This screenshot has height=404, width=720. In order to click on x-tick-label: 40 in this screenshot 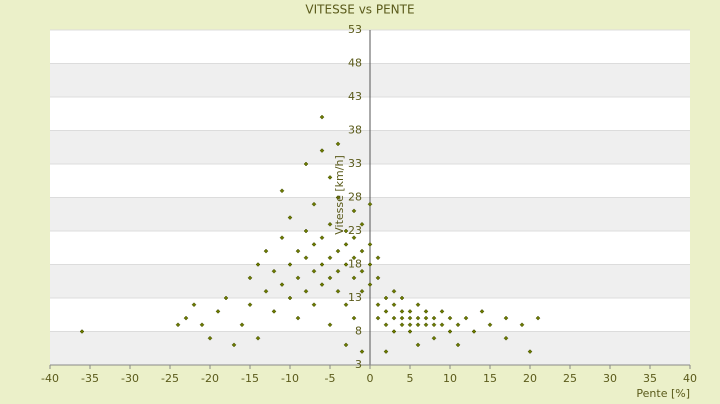, I will do `click(690, 378)`.